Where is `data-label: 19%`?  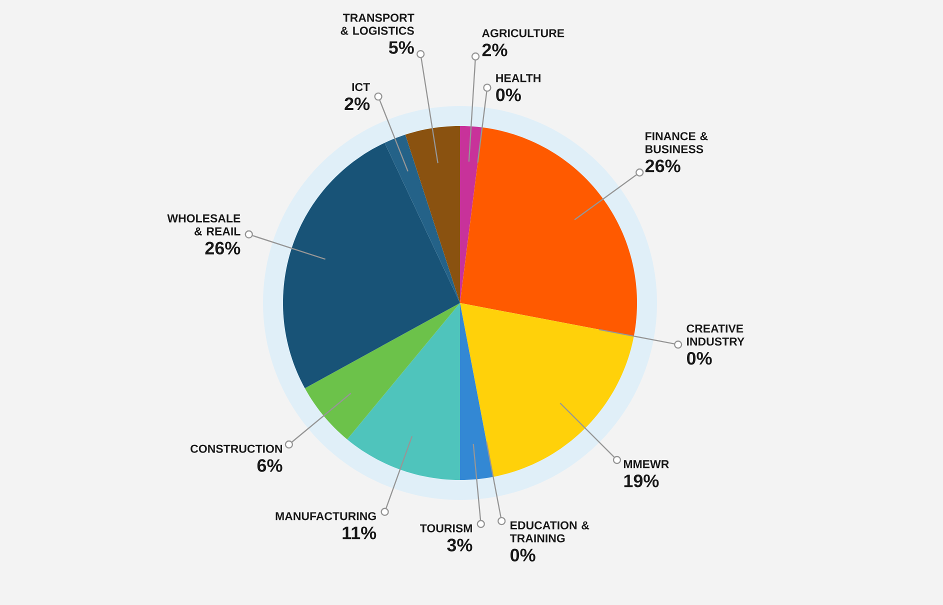
data-label: 19% is located at coordinates (641, 481).